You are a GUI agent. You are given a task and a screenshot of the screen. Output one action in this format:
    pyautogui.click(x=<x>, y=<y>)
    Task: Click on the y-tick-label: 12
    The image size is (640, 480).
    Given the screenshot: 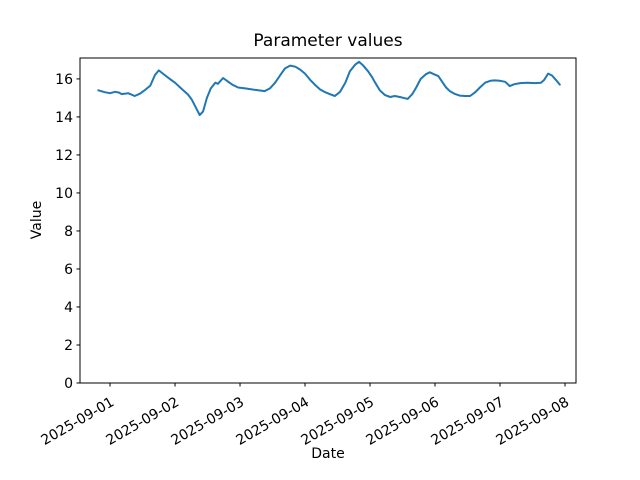 What is the action you would take?
    pyautogui.click(x=64, y=156)
    